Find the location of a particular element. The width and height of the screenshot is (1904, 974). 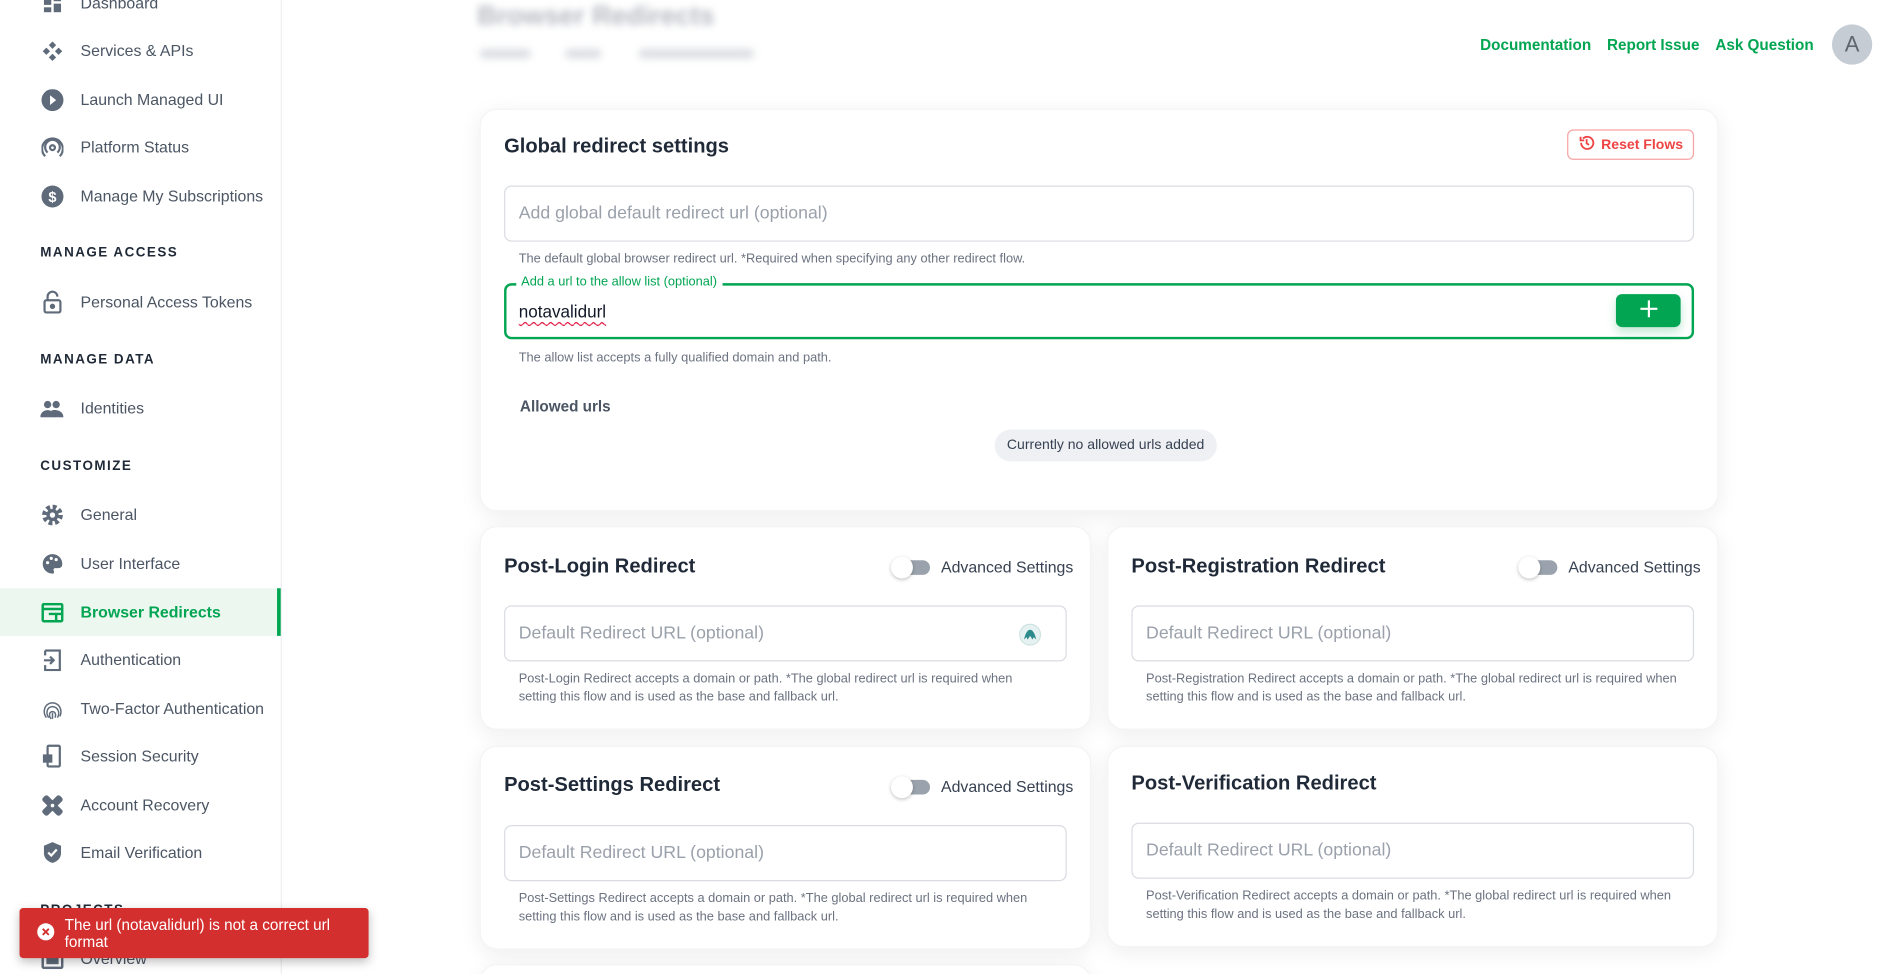

sidebar-item-account-recovery: Account Recovery is located at coordinates (140, 805).